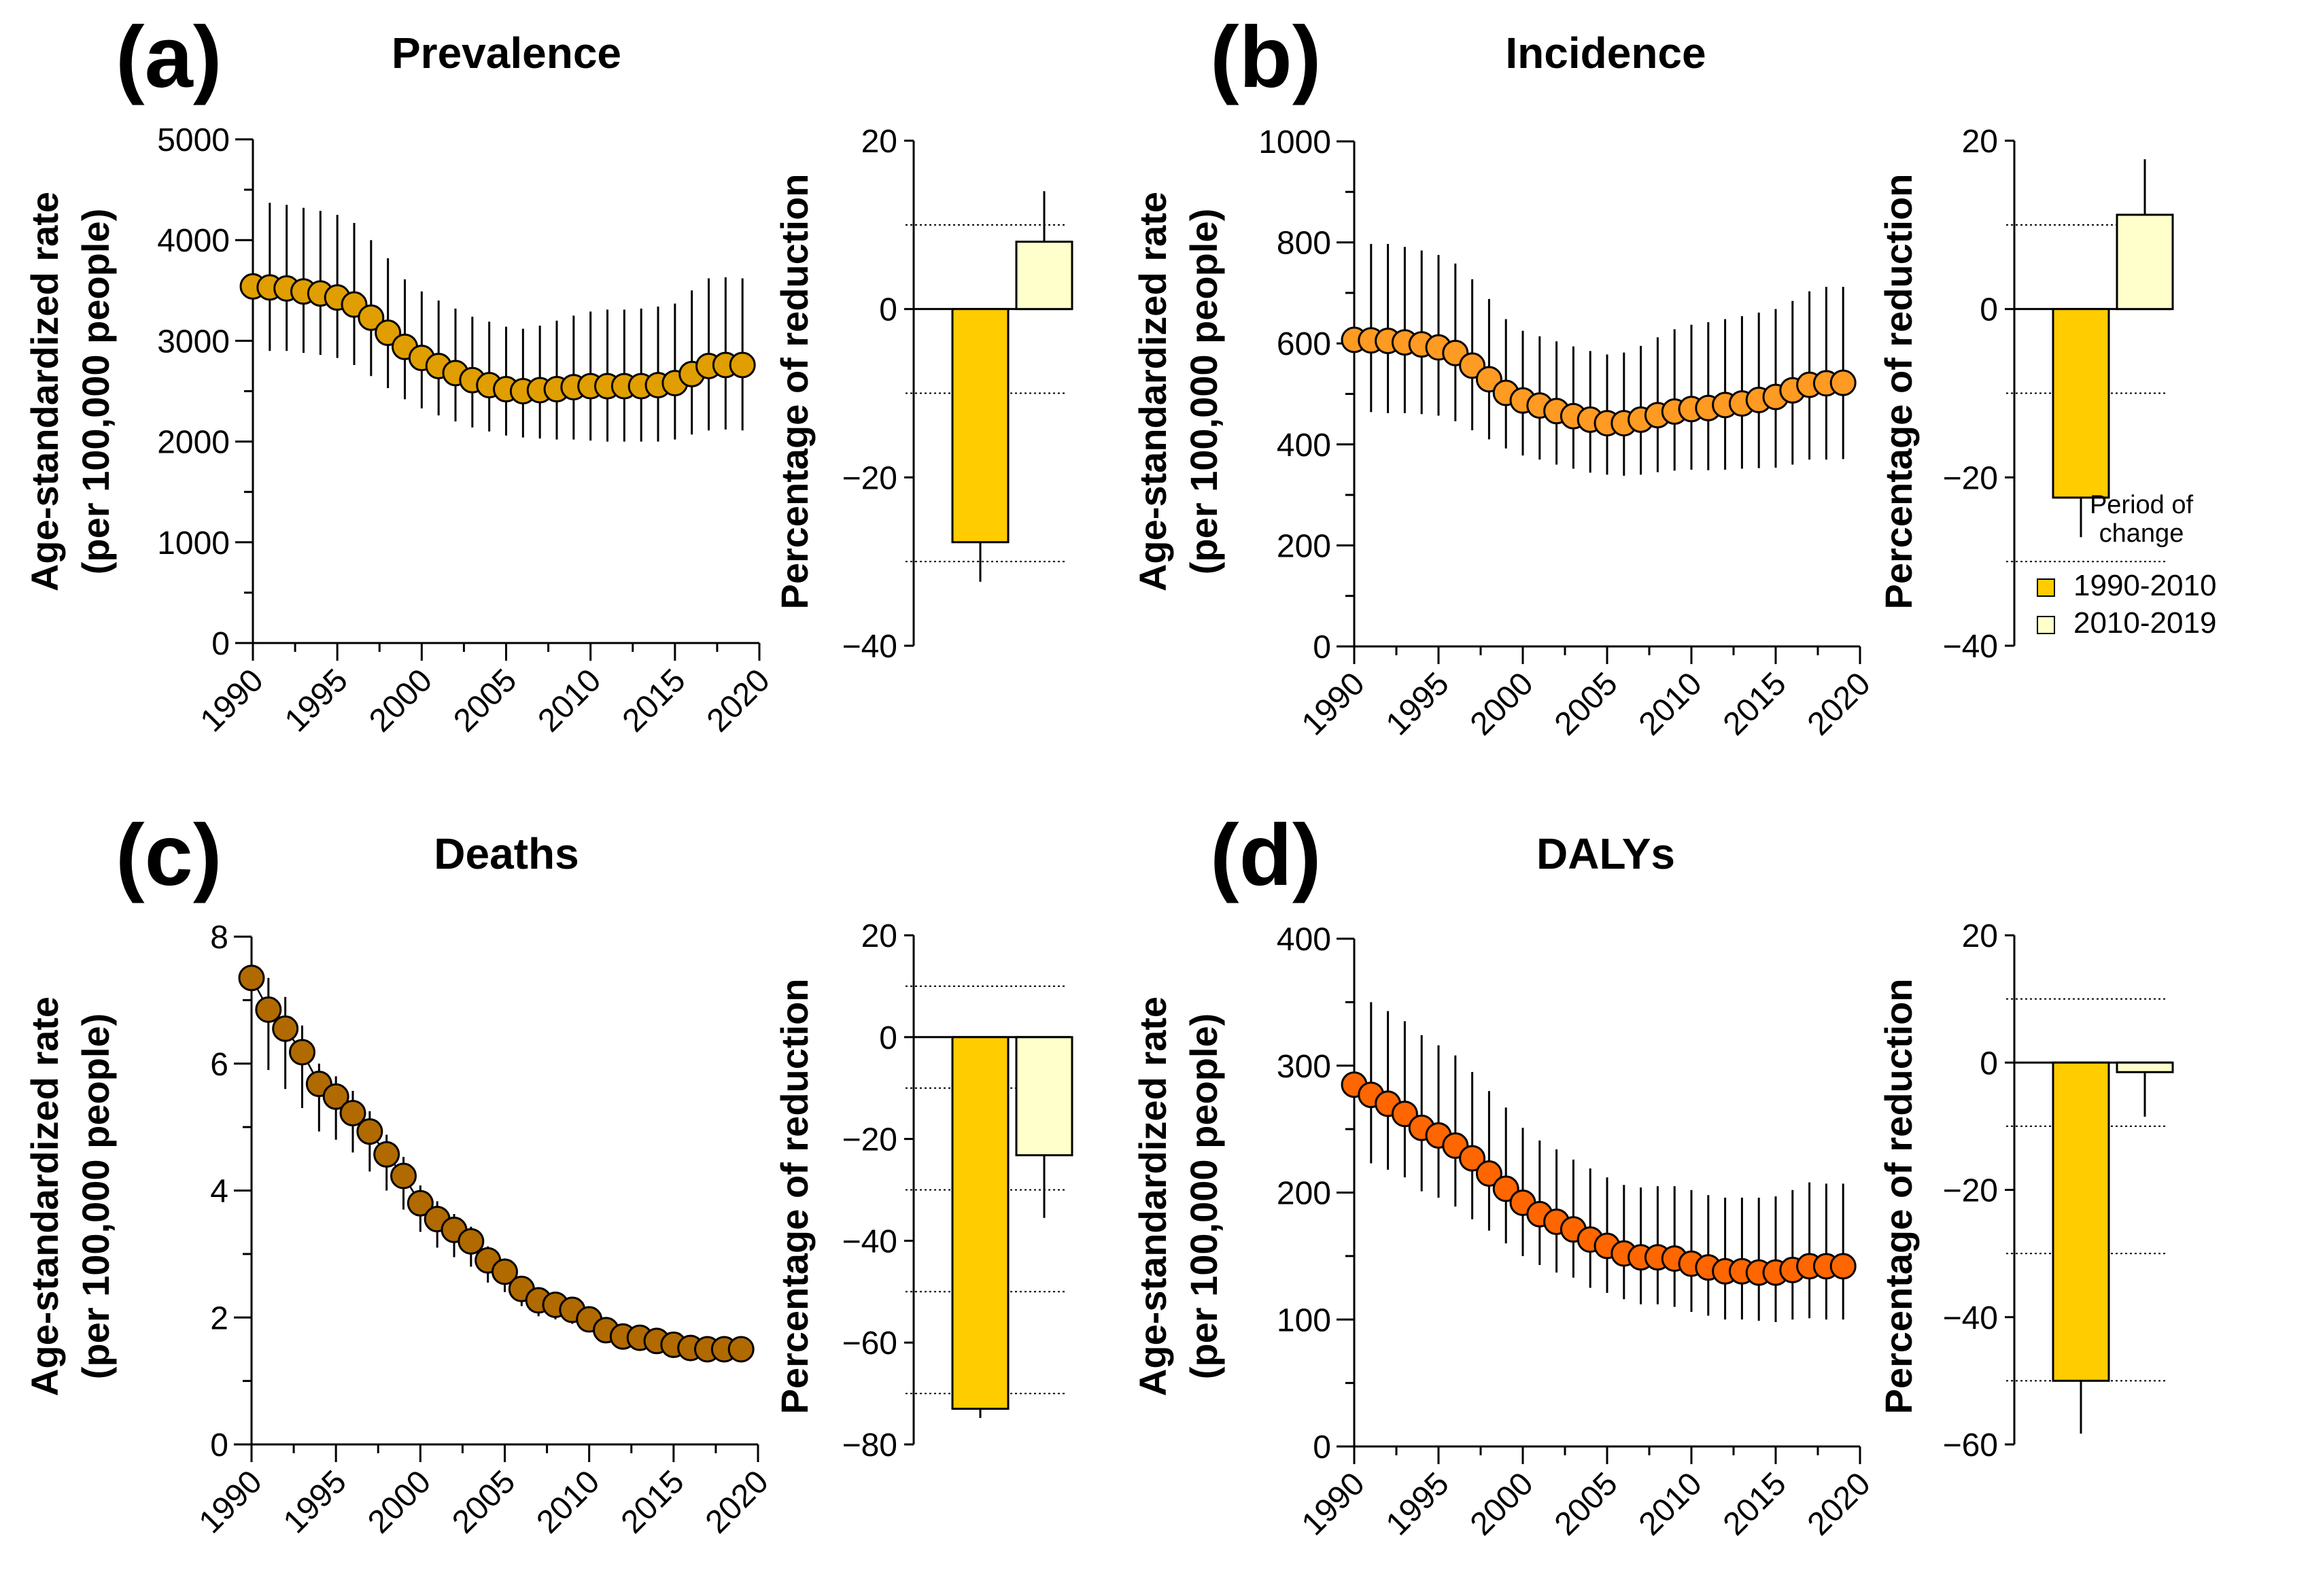 The width and height of the screenshot is (2308, 1596). I want to click on y-tick-label: 2, so click(219, 1318).